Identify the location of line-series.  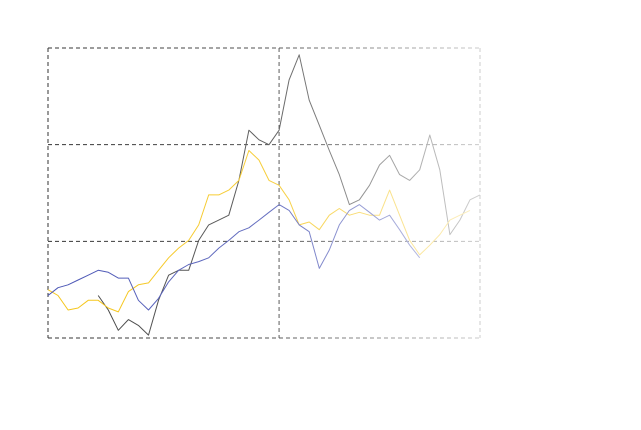
(234, 257).